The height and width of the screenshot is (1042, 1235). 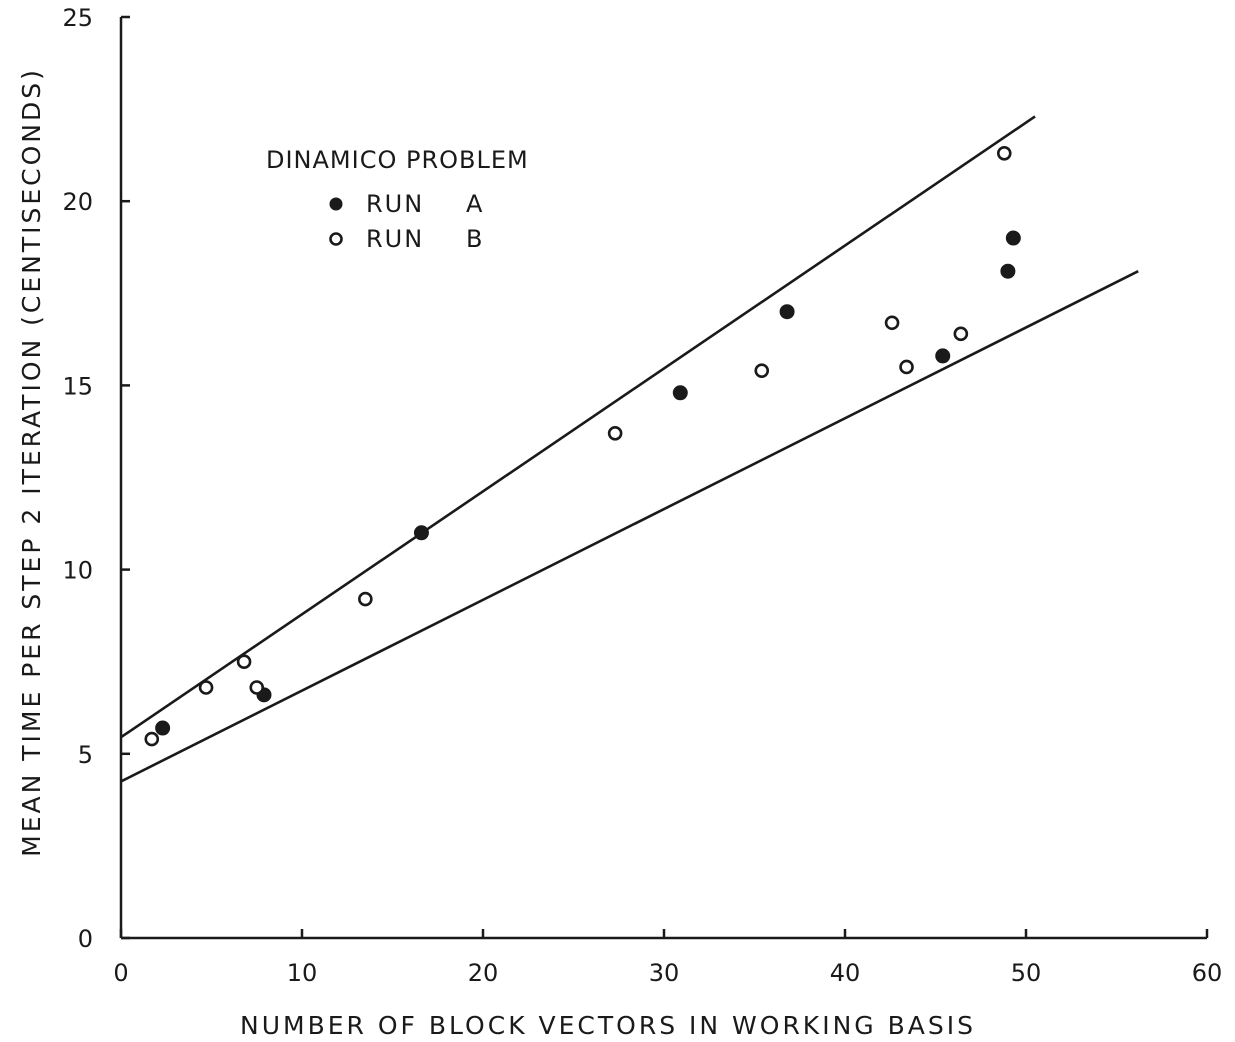 What do you see at coordinates (77, 18) in the screenshot?
I see `y-tick-label: 25` at bounding box center [77, 18].